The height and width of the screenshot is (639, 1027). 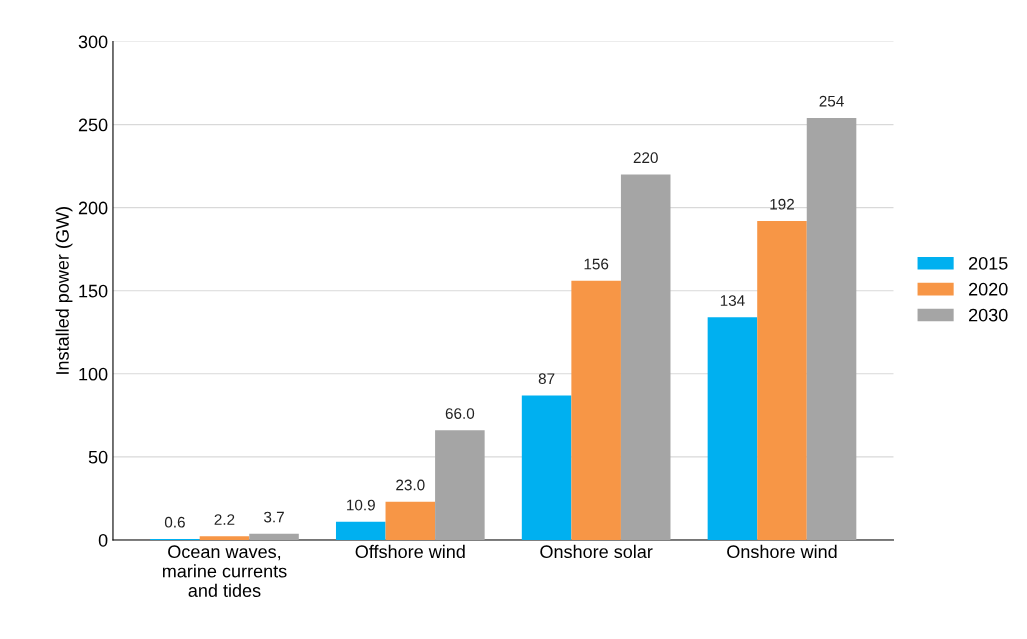 What do you see at coordinates (93, 42) in the screenshot?
I see `y-tick-label: 300` at bounding box center [93, 42].